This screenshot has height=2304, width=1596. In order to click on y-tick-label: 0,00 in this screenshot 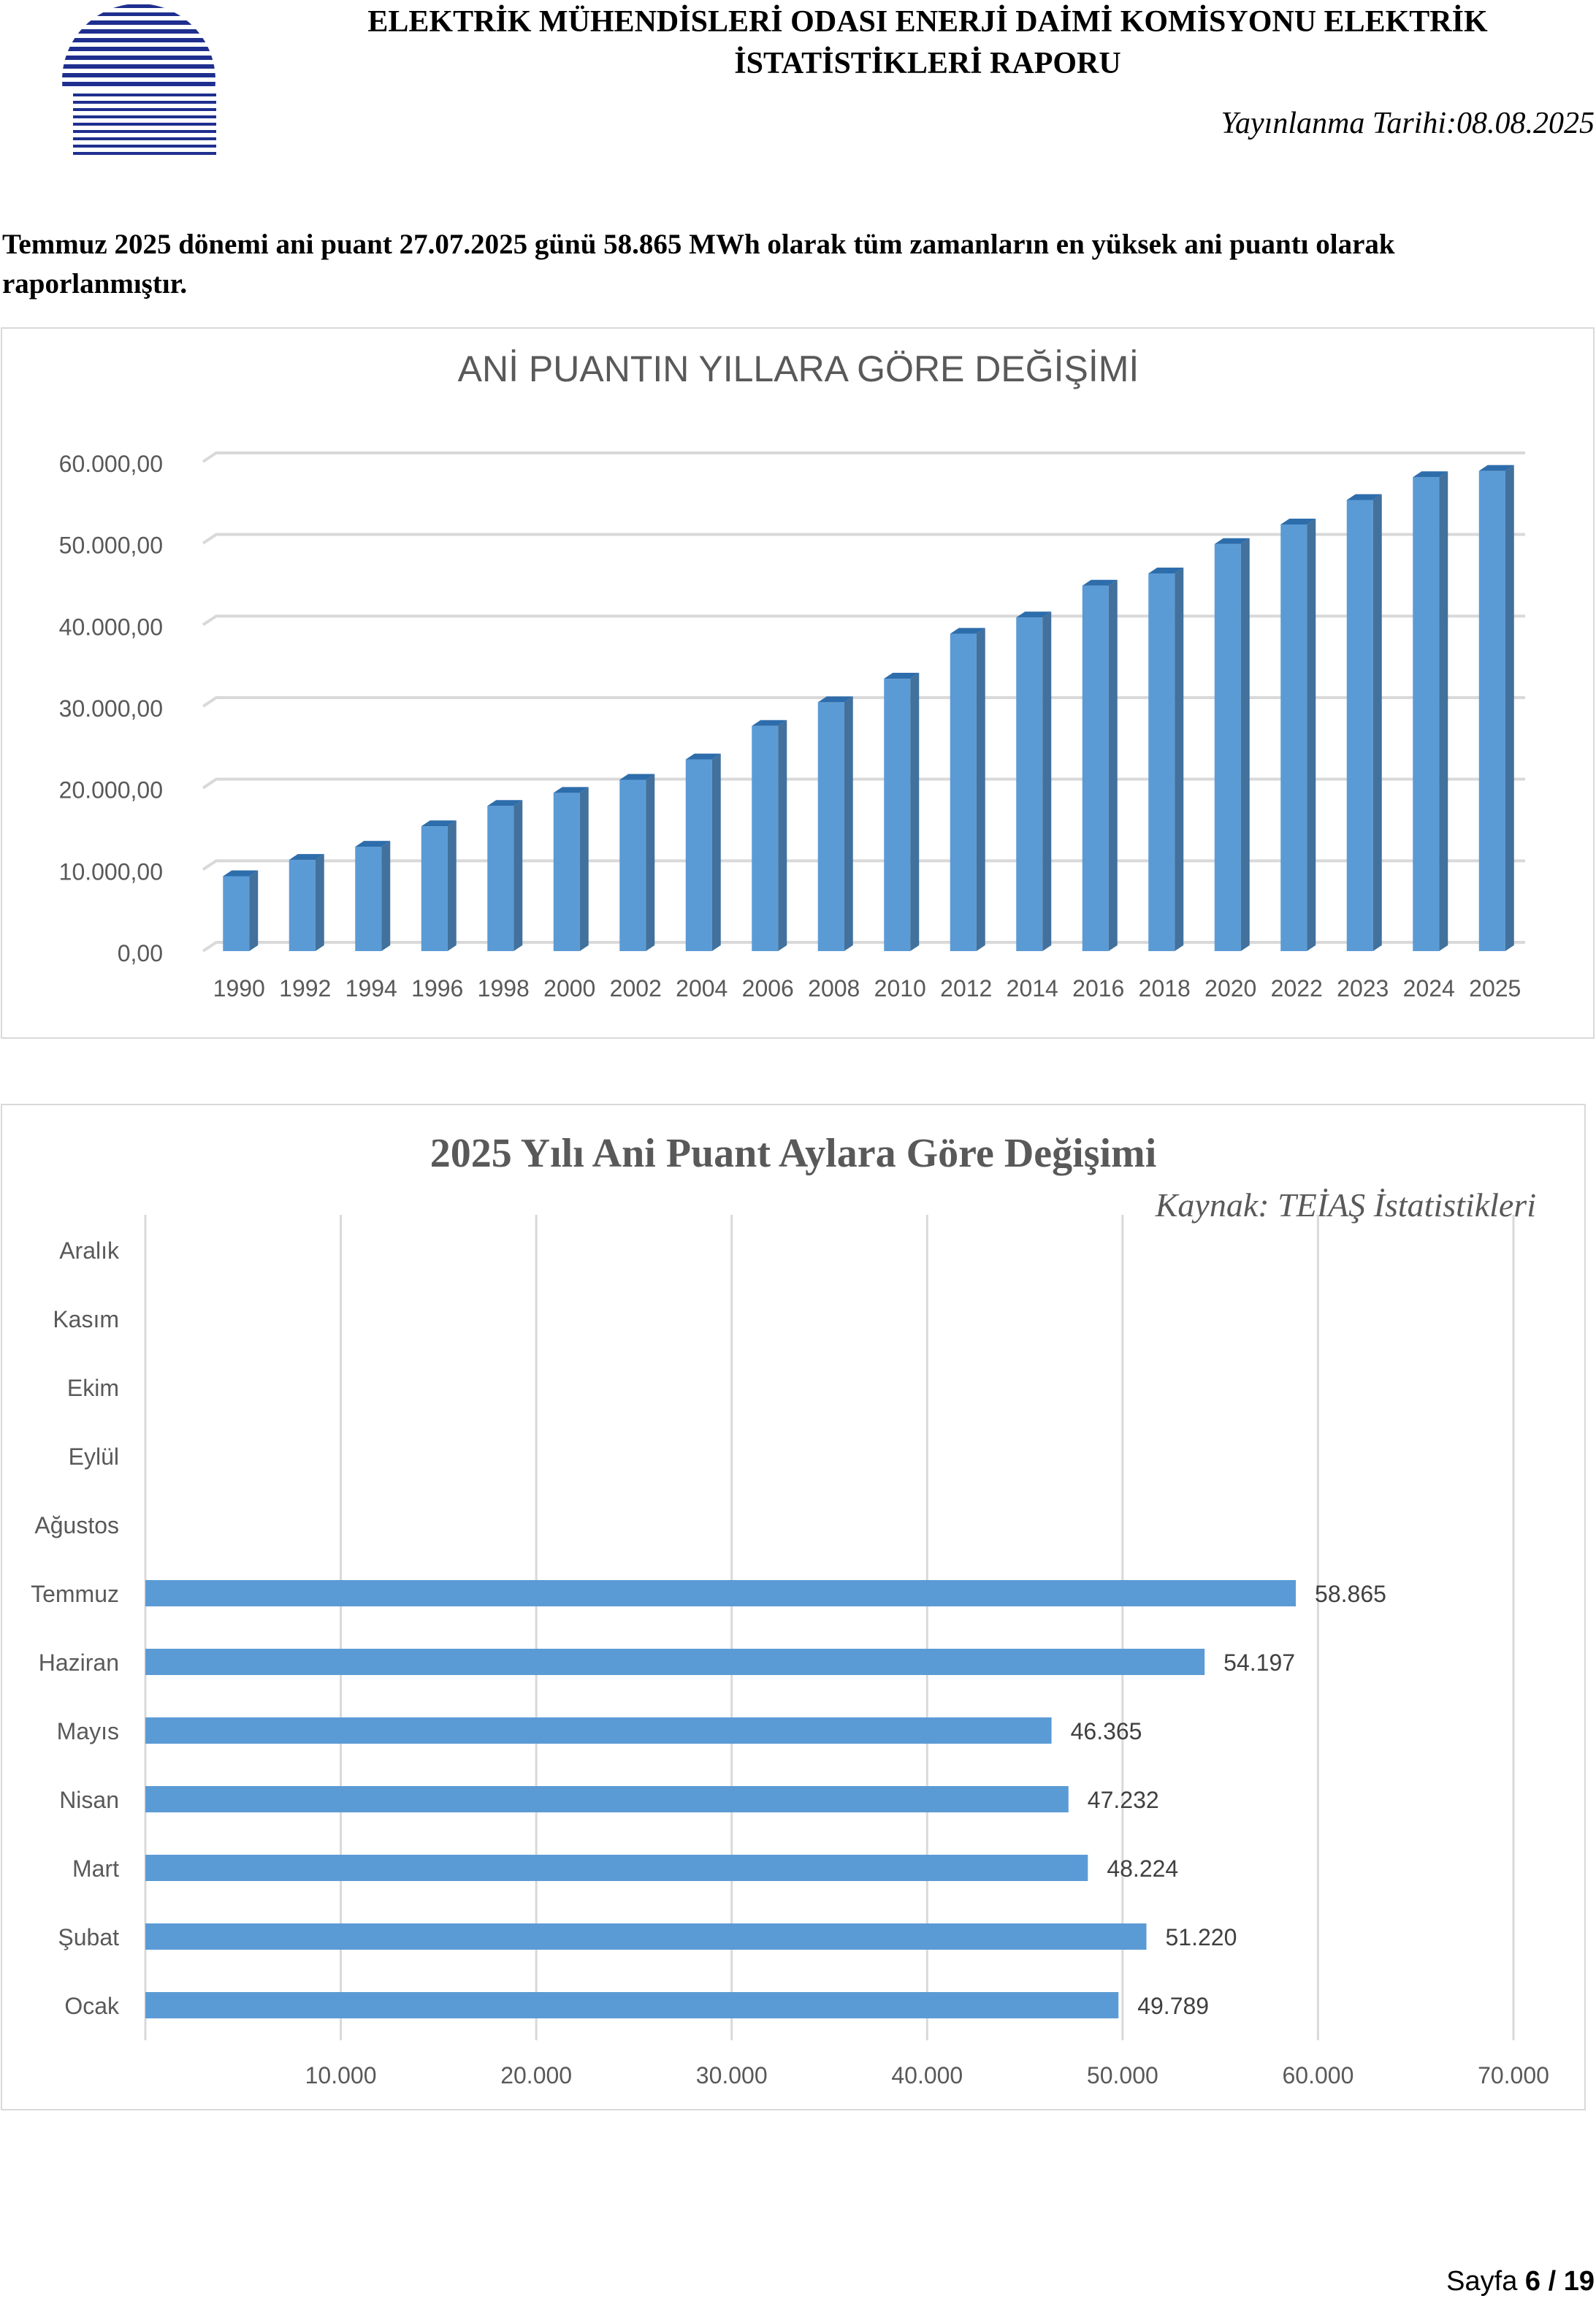, I will do `click(140, 953)`.